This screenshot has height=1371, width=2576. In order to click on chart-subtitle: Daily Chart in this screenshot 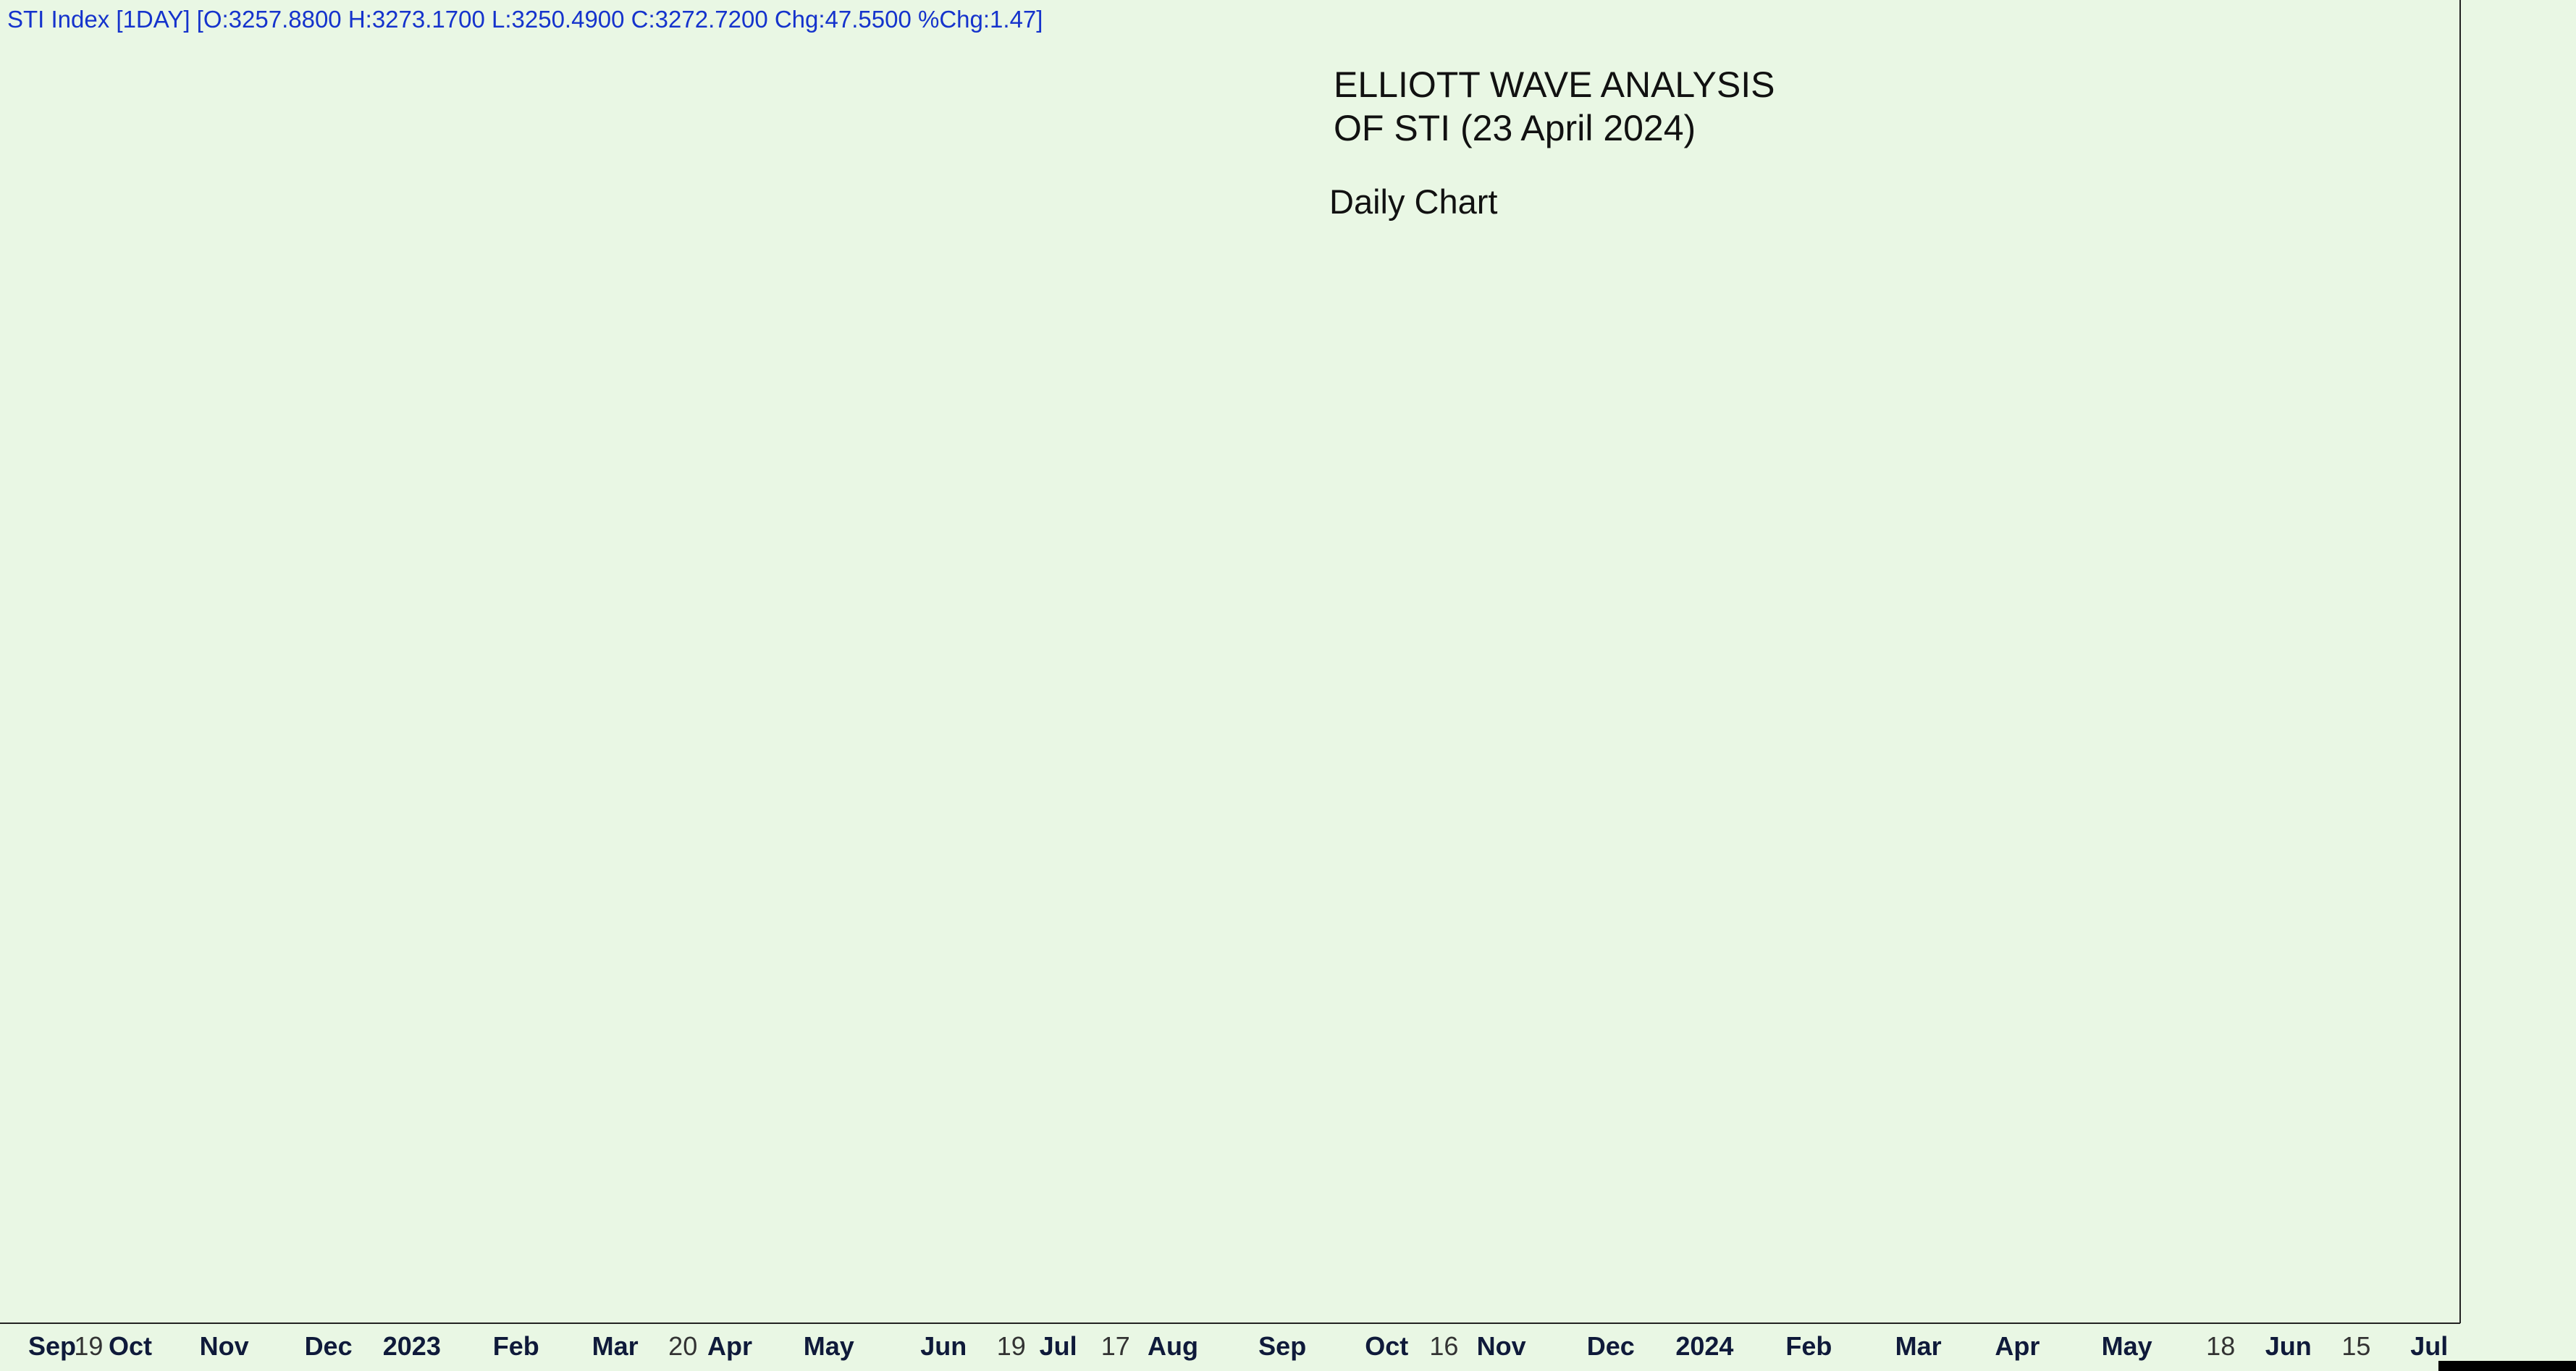, I will do `click(1413, 201)`.